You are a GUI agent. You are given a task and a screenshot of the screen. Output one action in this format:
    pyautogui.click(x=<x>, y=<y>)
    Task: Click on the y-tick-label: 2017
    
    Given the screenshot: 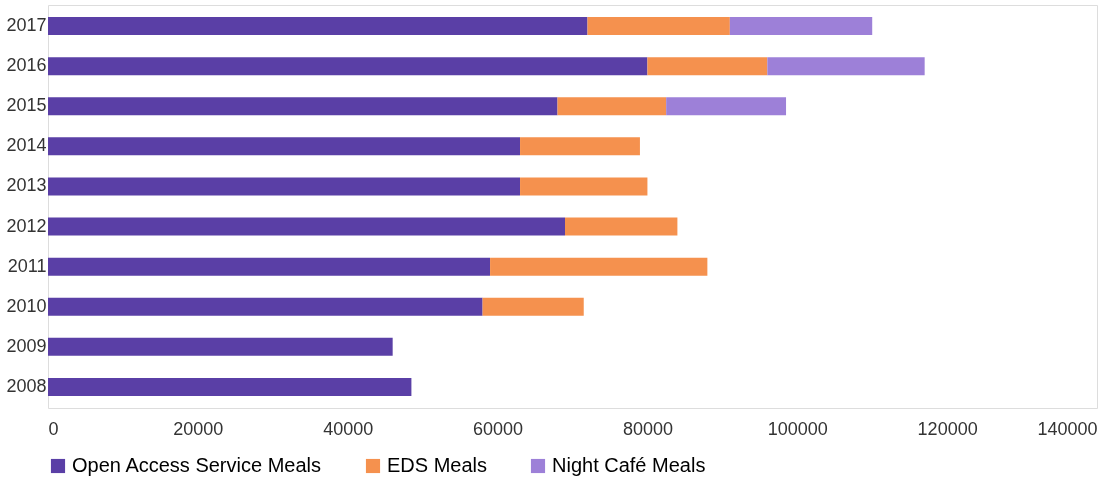 What is the action you would take?
    pyautogui.click(x=26, y=25)
    